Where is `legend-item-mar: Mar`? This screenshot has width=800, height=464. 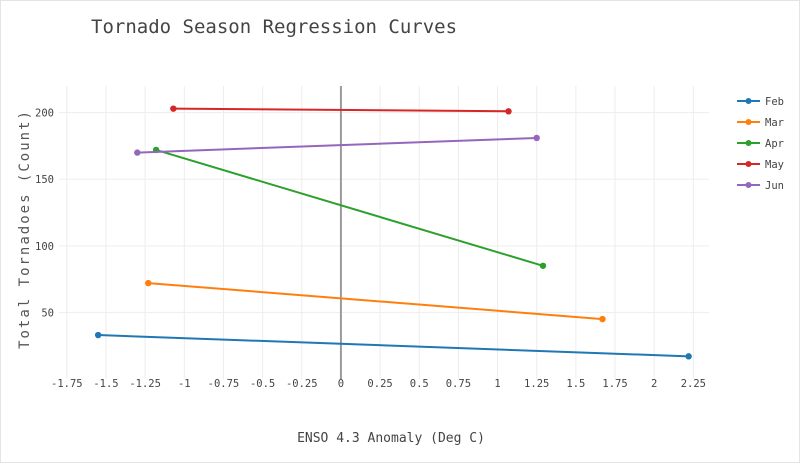
legend-item-mar: Mar is located at coordinates (760, 123).